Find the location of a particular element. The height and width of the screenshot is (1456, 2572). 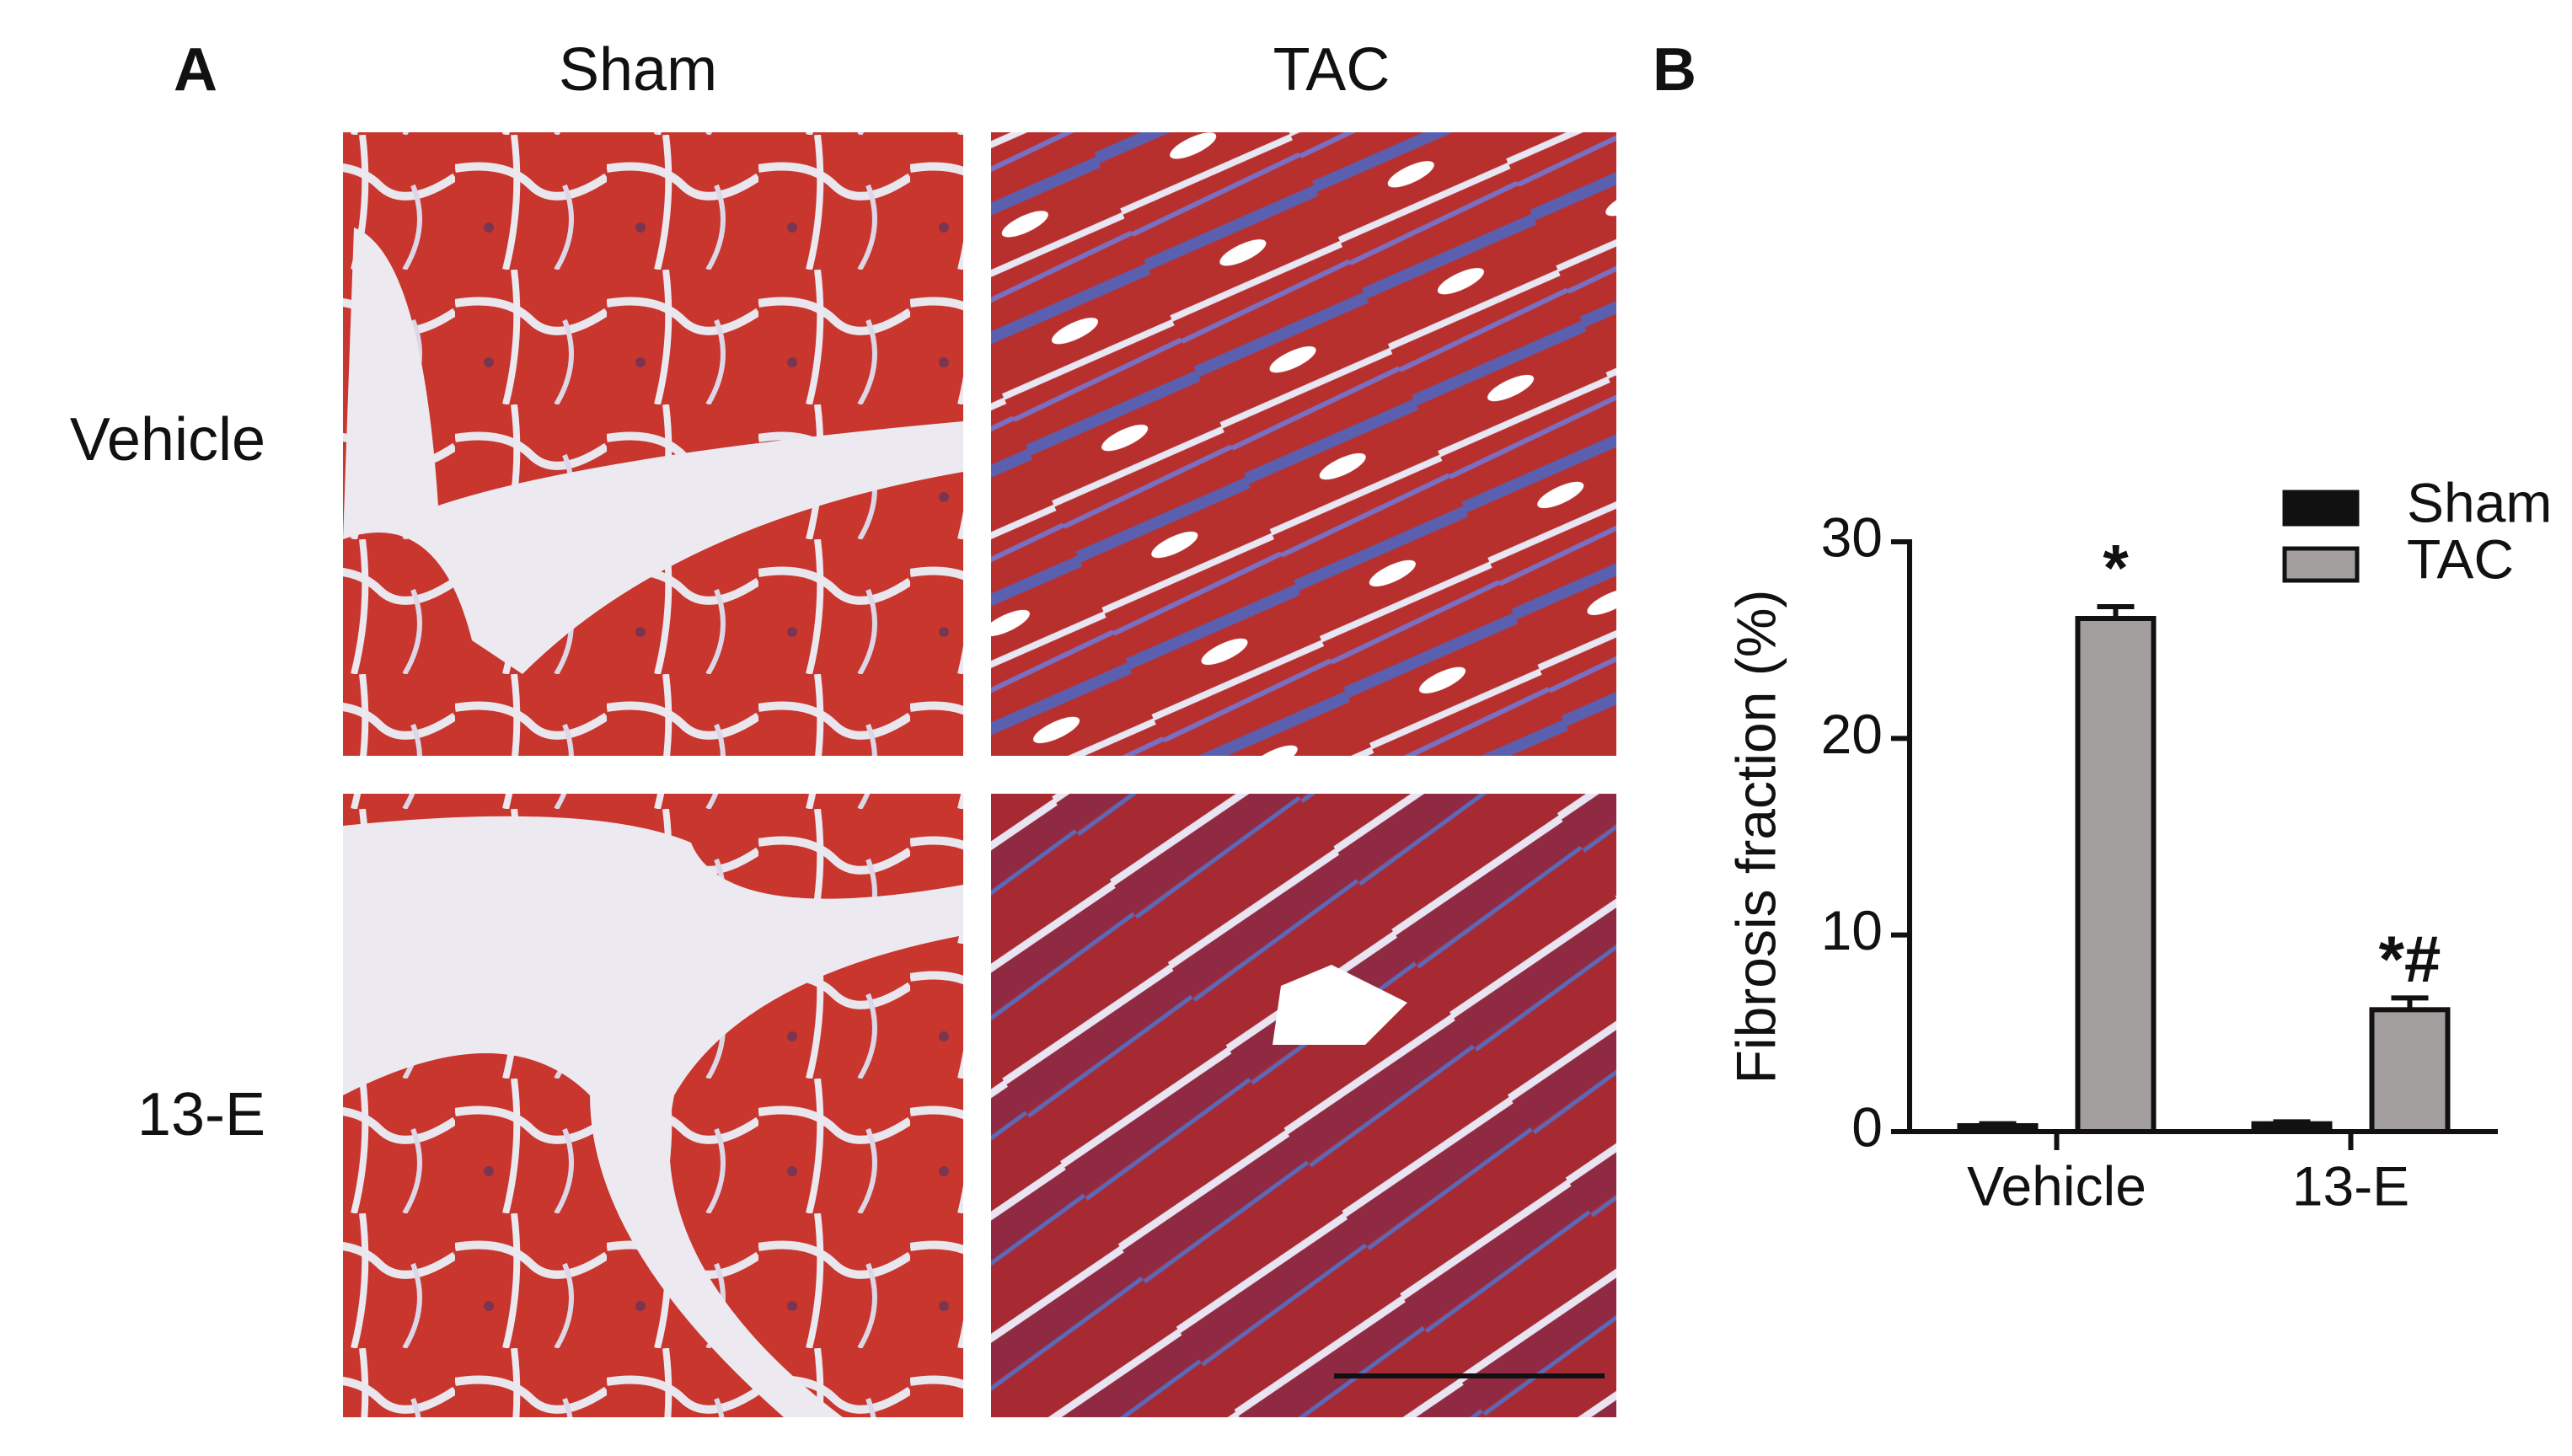

y-tick-label: 0 is located at coordinates (1867, 1126).